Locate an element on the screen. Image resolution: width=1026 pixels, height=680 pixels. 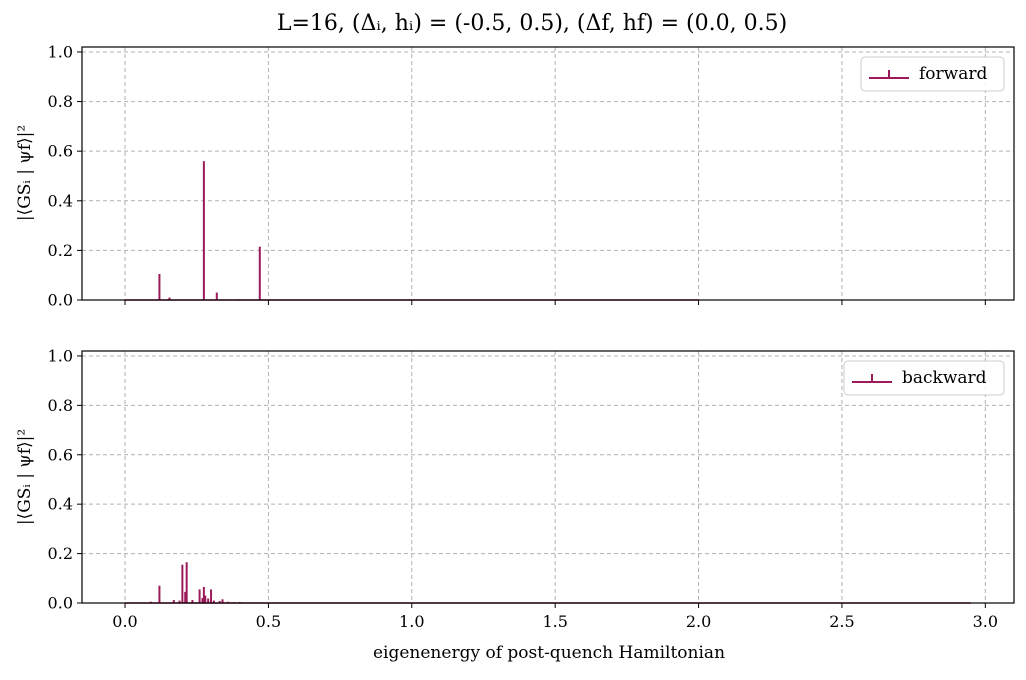
x-tick-label: 1.0 is located at coordinates (411, 621).